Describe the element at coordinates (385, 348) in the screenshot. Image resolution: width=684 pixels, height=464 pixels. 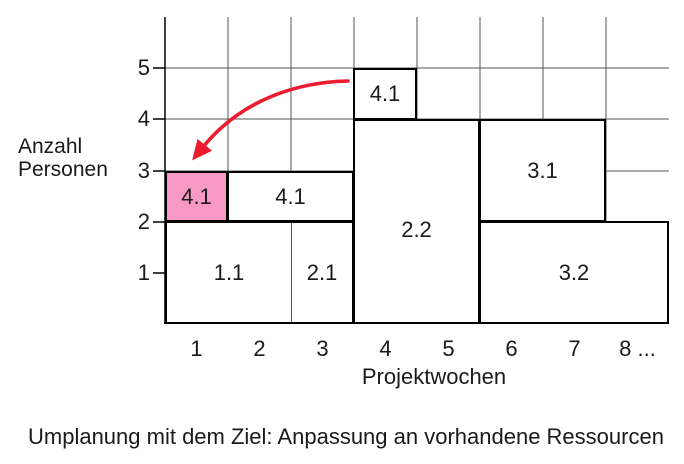
I see `x-tick-4: 4` at that location.